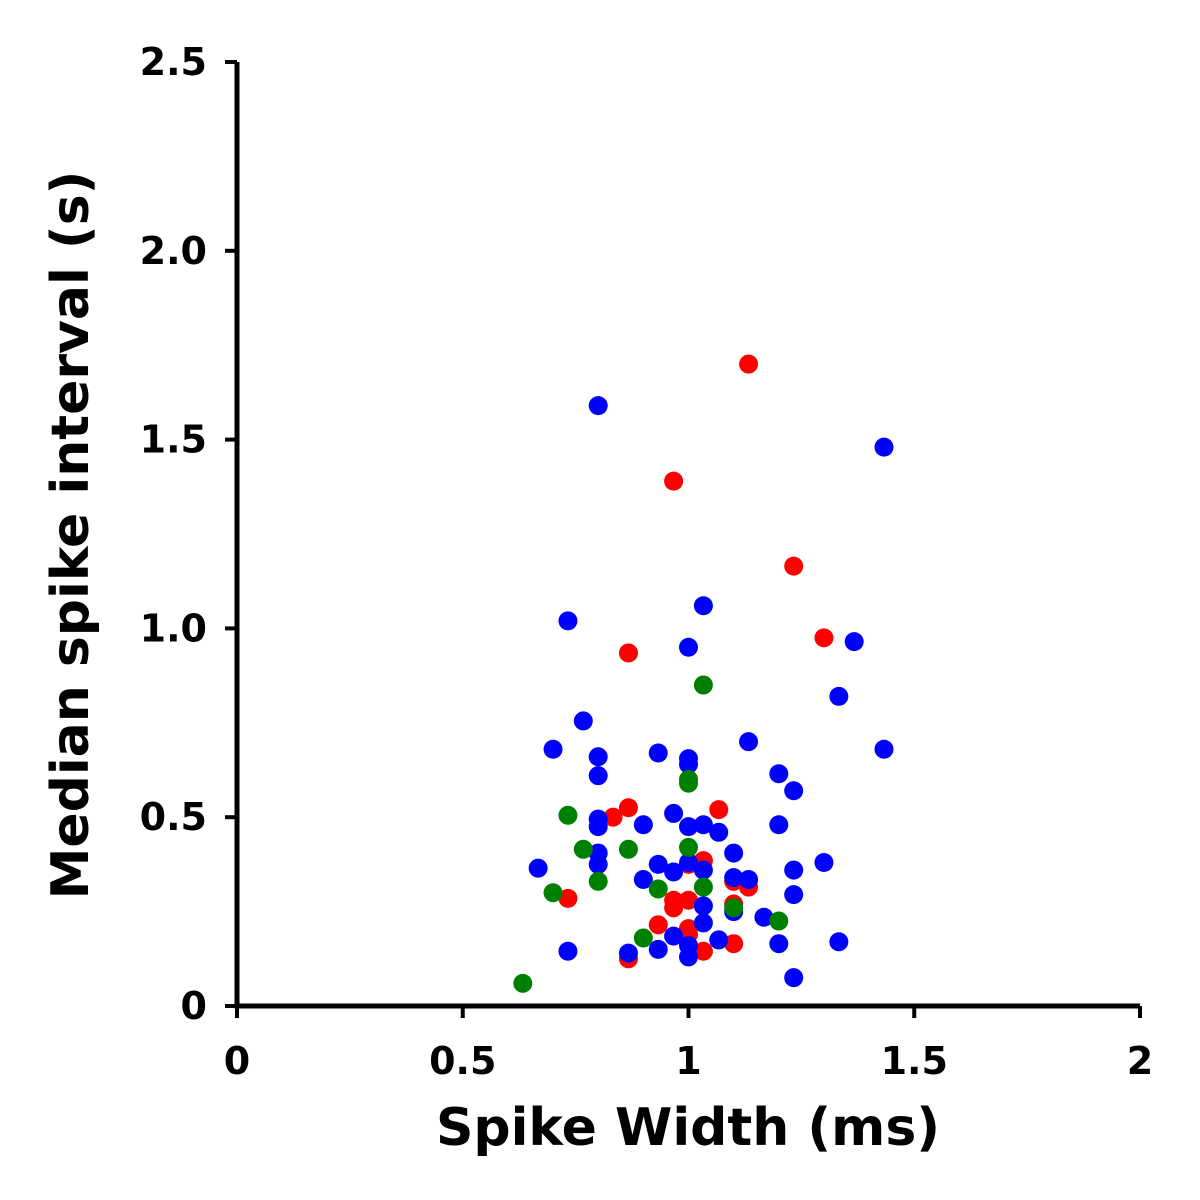  What do you see at coordinates (173, 628) in the screenshot?
I see `y-tick-label: 1.0` at bounding box center [173, 628].